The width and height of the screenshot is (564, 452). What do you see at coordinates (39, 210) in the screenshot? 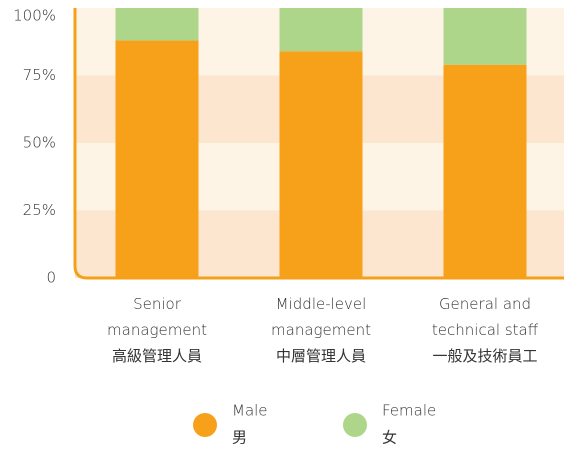
I see `y-tick-label: 25%` at bounding box center [39, 210].